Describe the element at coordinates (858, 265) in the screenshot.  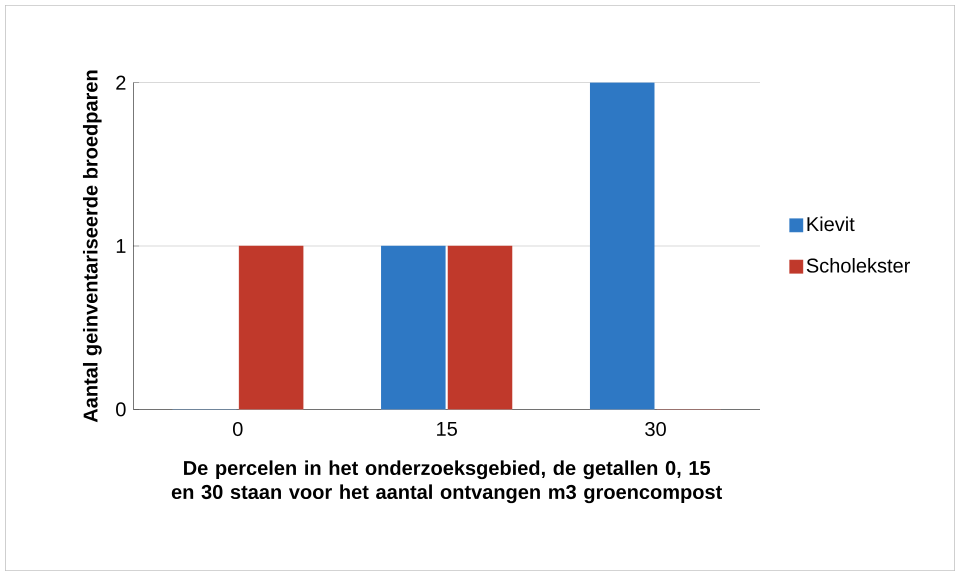
I see `legend-label: Scholekster` at that location.